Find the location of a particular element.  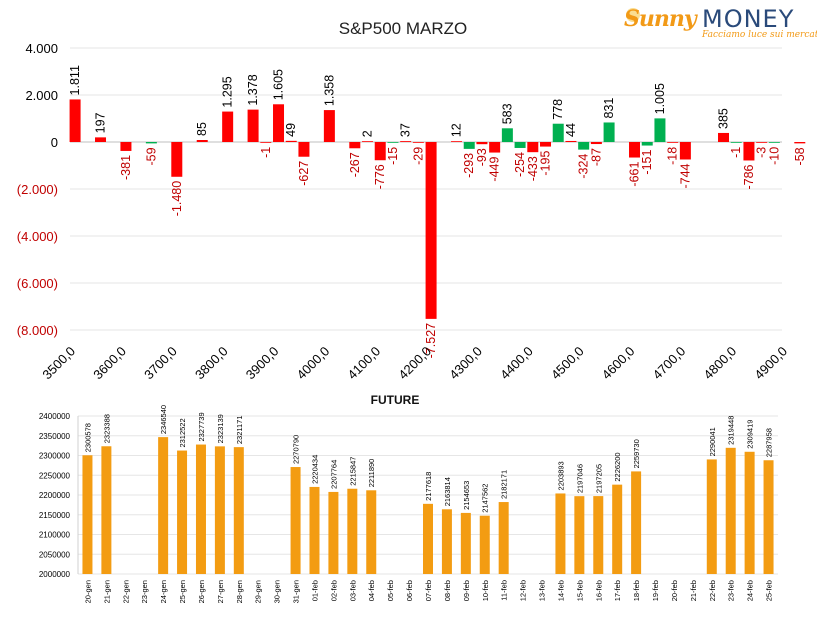

top-x-tick-label: 3800,0 is located at coordinates (211, 363).